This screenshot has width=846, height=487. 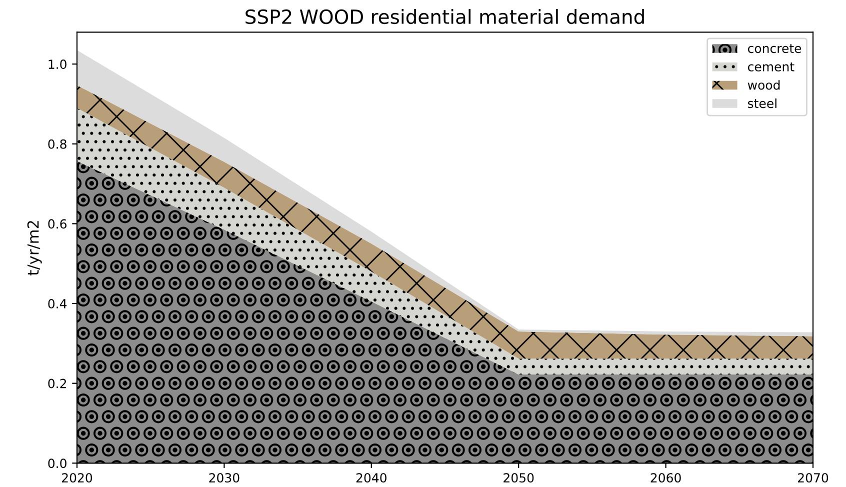 What do you see at coordinates (445, 16) in the screenshot?
I see `chart-title: SSP2 WOOD residential material demand` at bounding box center [445, 16].